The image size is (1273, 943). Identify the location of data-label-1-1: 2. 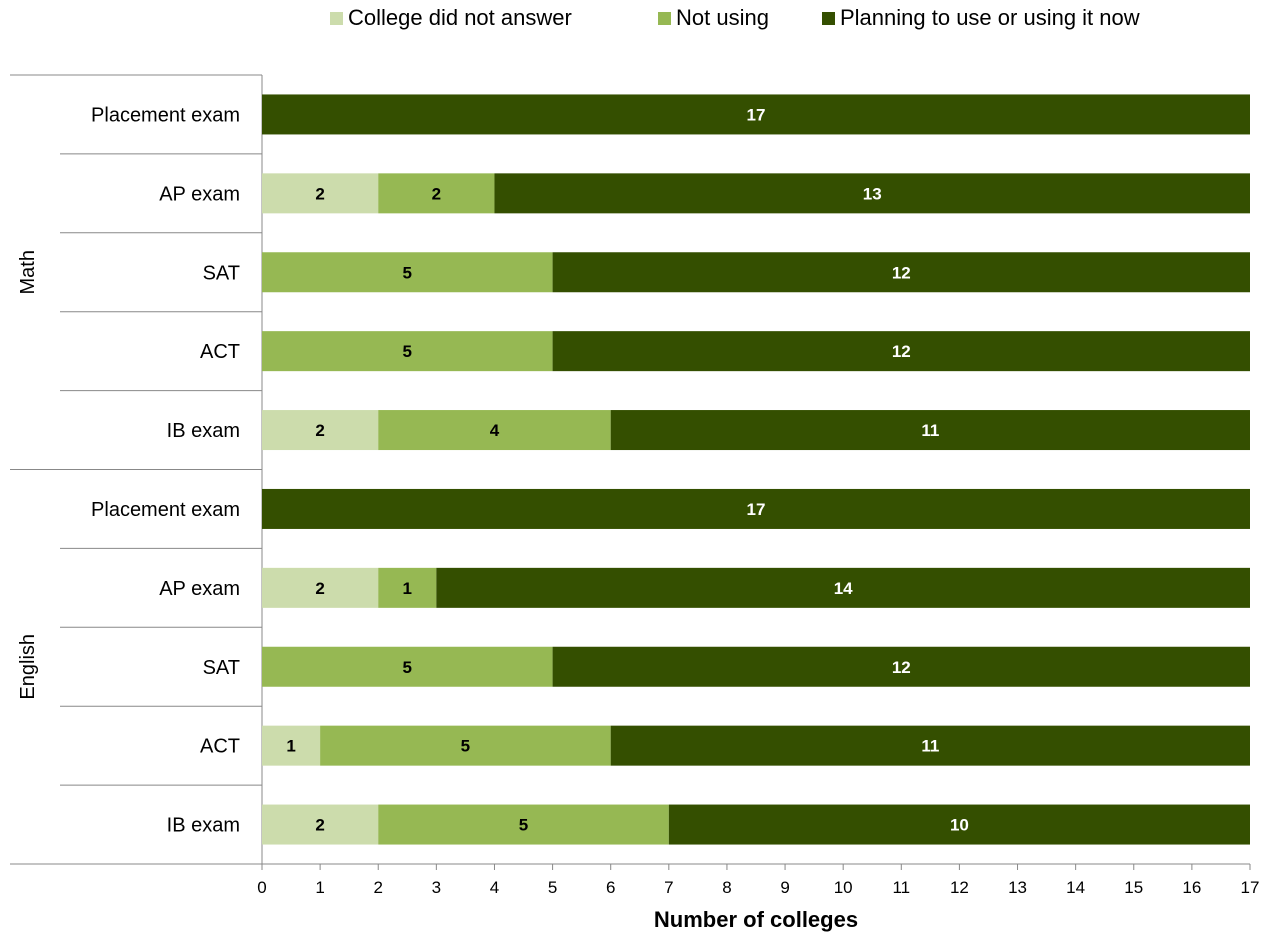
(436, 193).